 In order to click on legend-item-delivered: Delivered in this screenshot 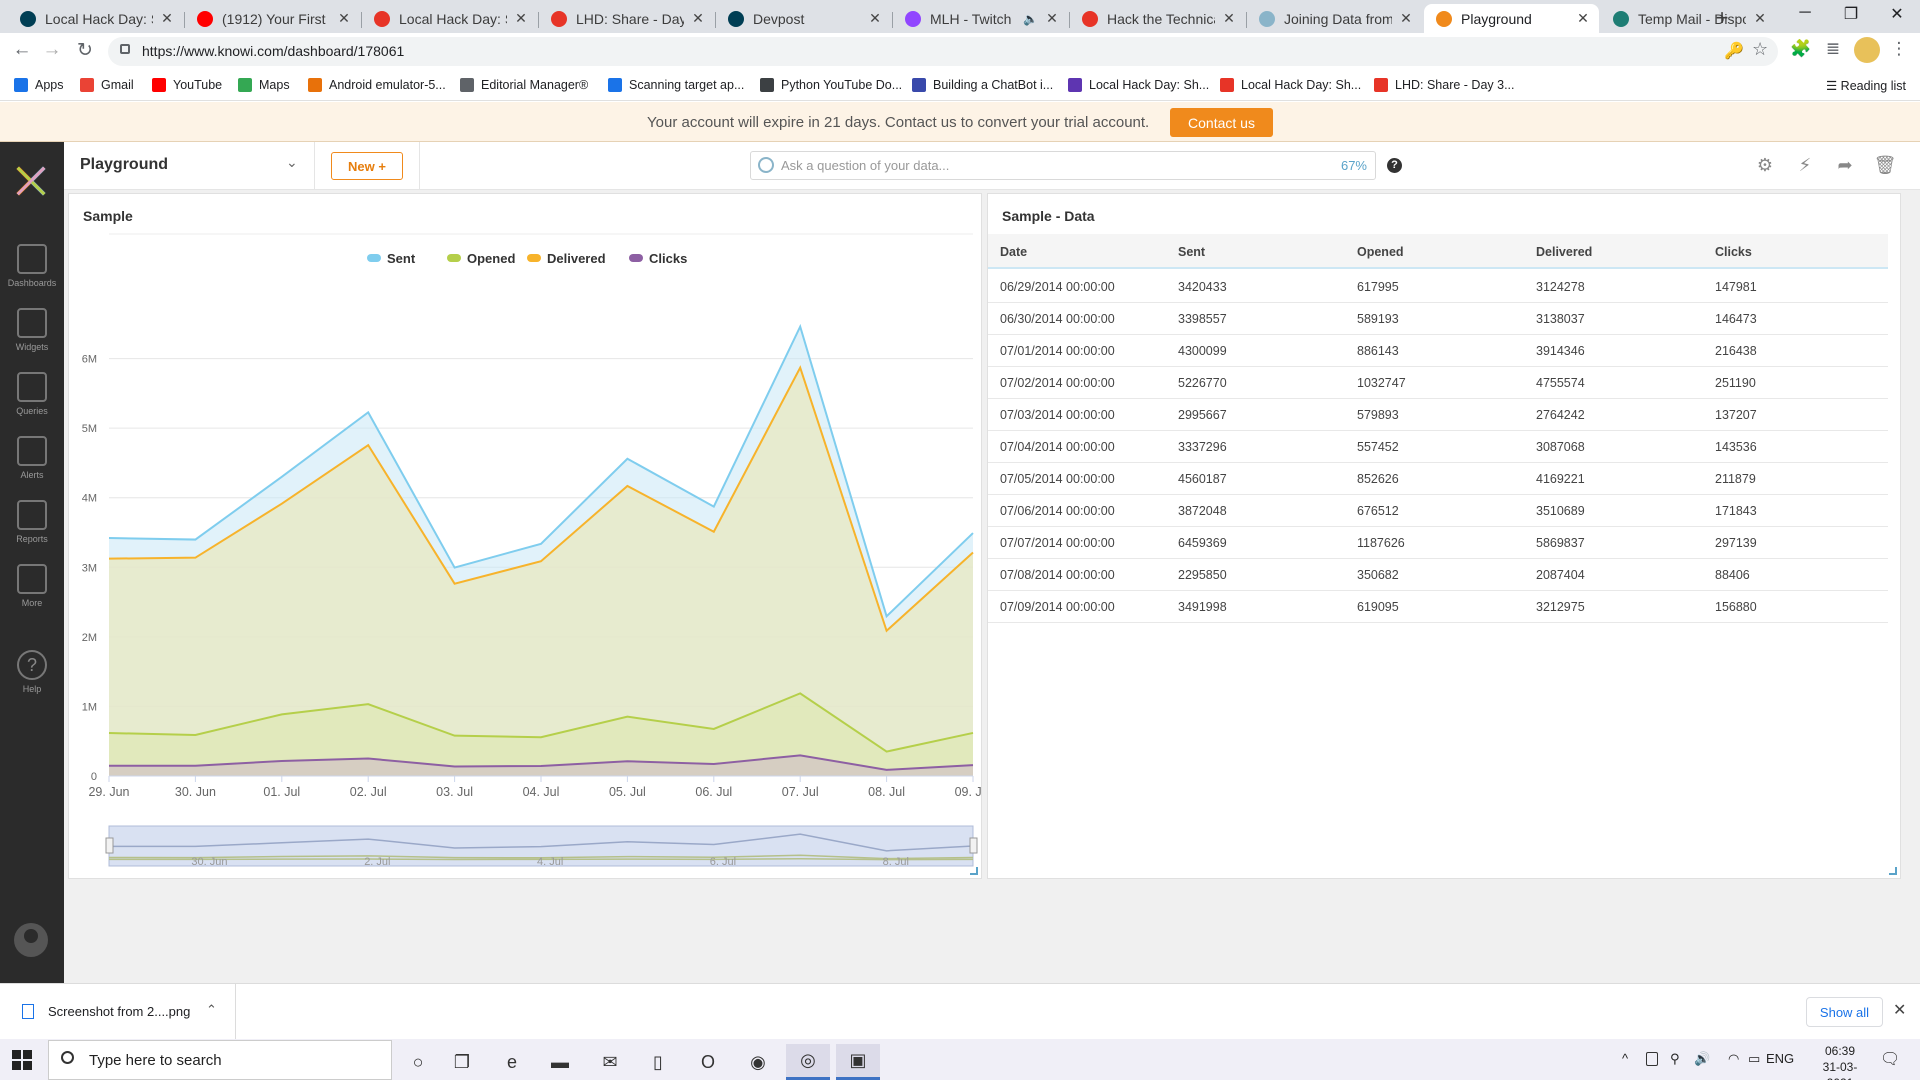, I will do `click(566, 258)`.